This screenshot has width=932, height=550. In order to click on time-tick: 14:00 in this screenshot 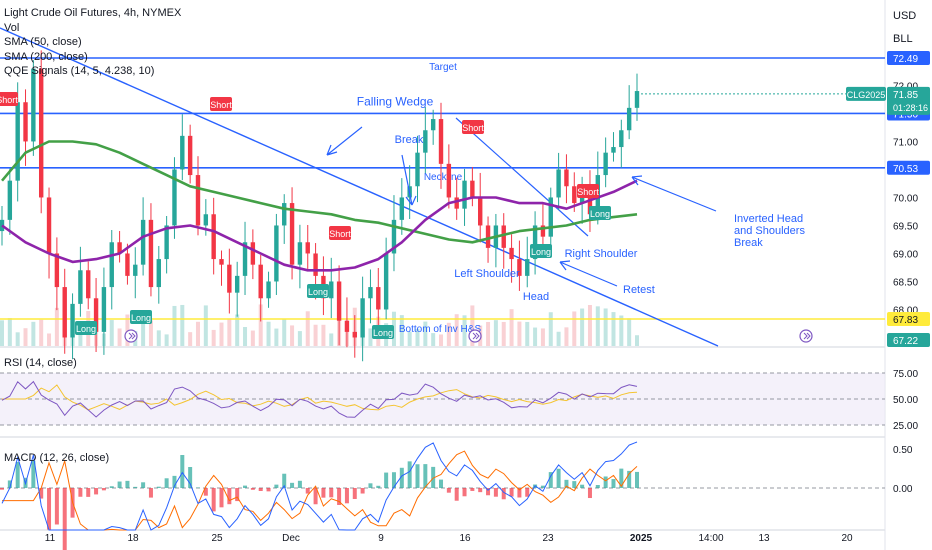, I will do `click(710, 538)`.